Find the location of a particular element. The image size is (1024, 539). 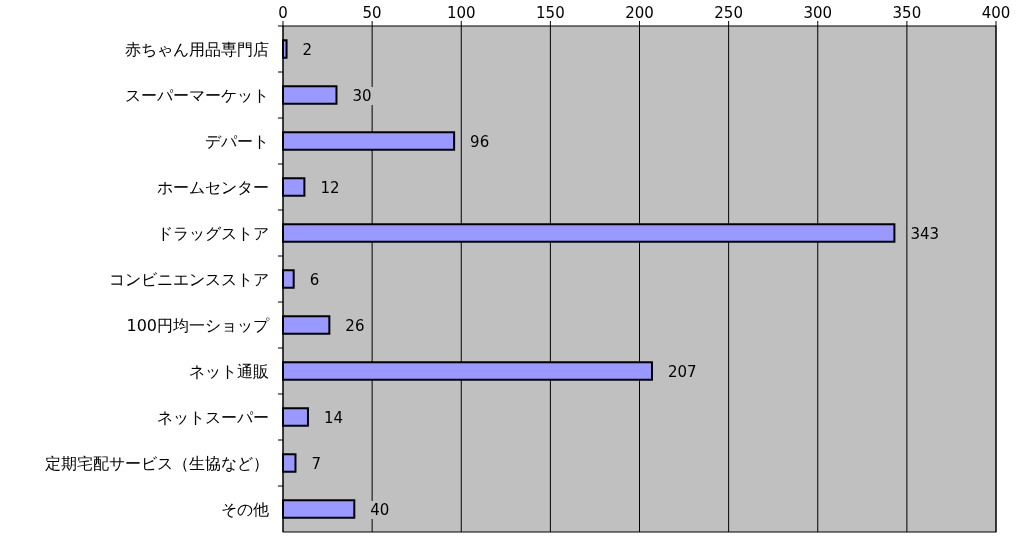

x-tick-label: 350 is located at coordinates (907, 13).